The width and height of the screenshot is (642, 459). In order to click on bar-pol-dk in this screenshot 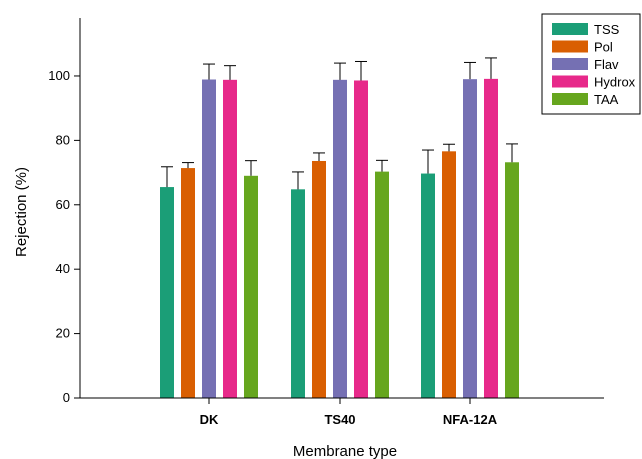, I will do `click(188, 283)`.